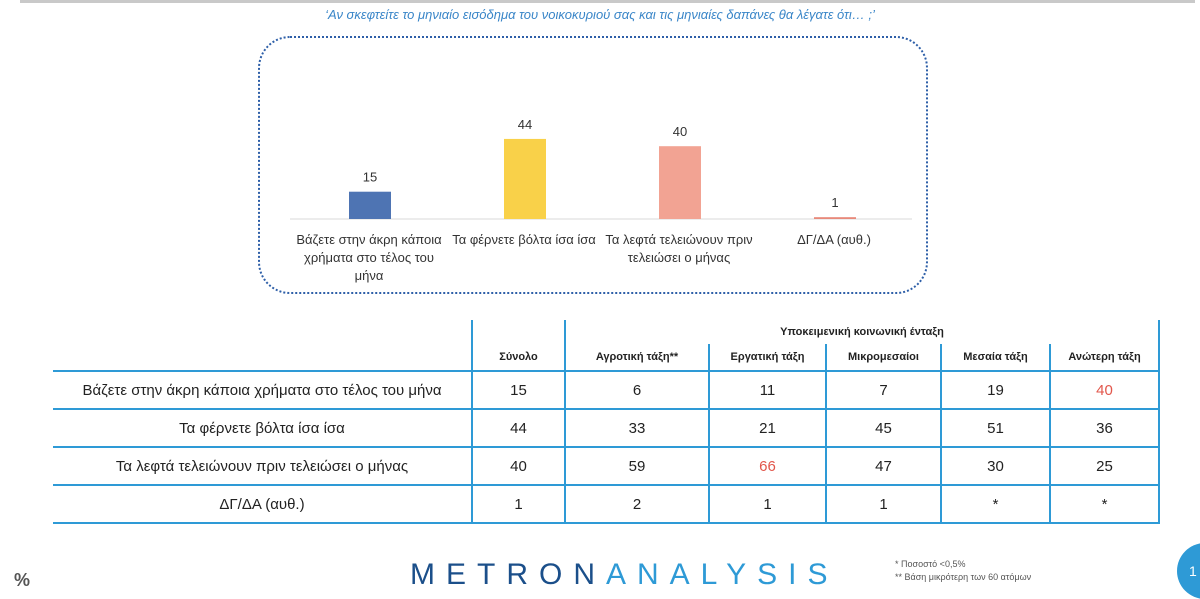 This screenshot has height=599, width=1200. What do you see at coordinates (370, 177) in the screenshot?
I see `data-label: 15` at bounding box center [370, 177].